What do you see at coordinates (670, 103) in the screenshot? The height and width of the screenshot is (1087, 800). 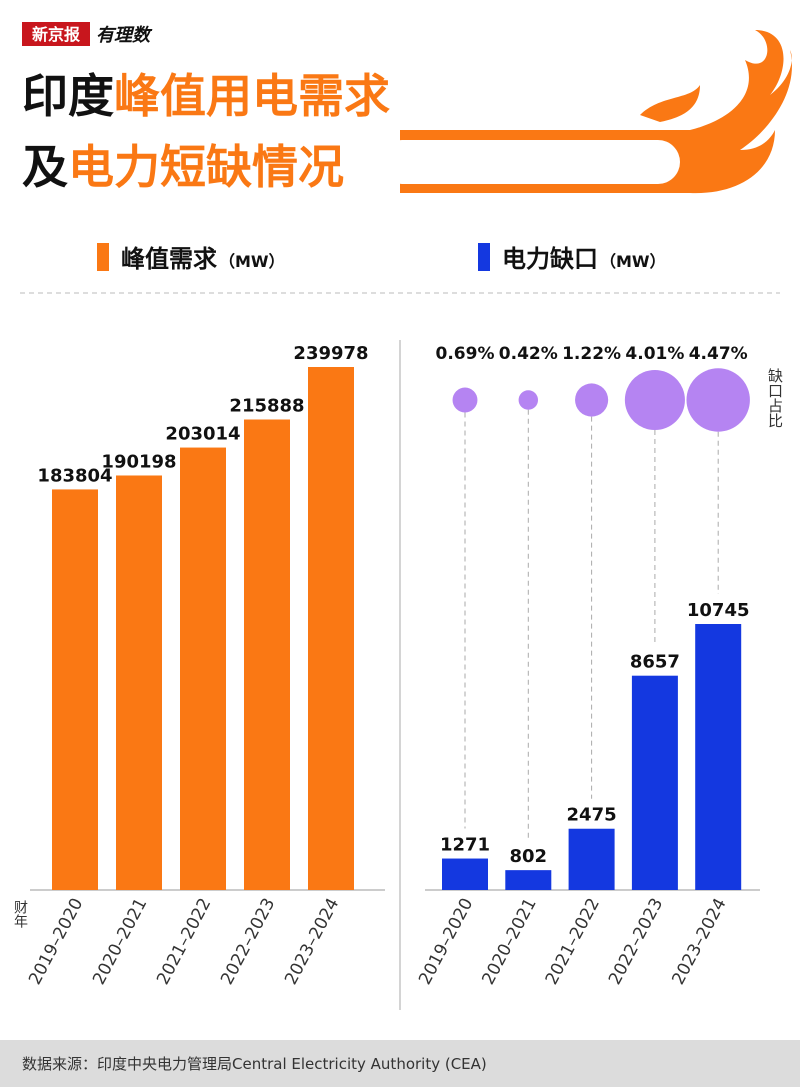 I see `flame-tip` at bounding box center [670, 103].